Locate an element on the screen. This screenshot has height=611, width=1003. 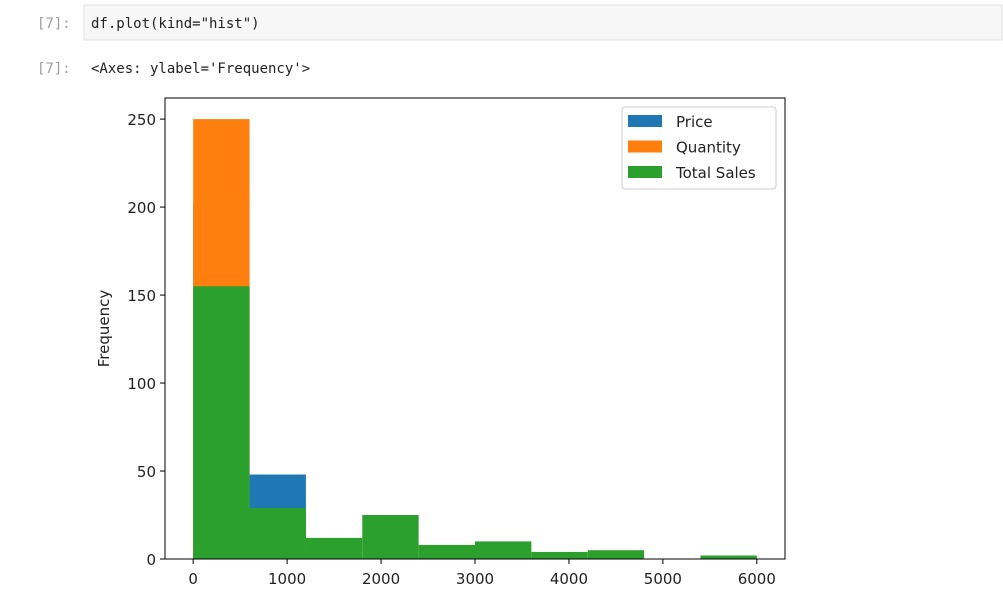
x-tick-label: 0 is located at coordinates (193, 579).